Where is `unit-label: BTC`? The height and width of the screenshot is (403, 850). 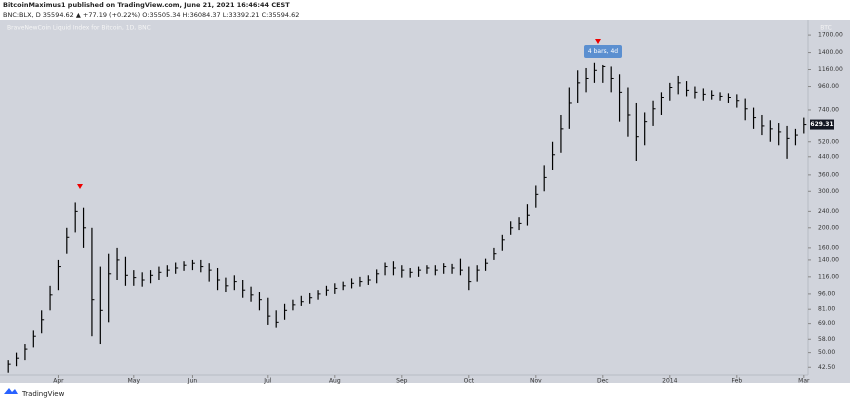
unit-label: BTC is located at coordinates (826, 28).